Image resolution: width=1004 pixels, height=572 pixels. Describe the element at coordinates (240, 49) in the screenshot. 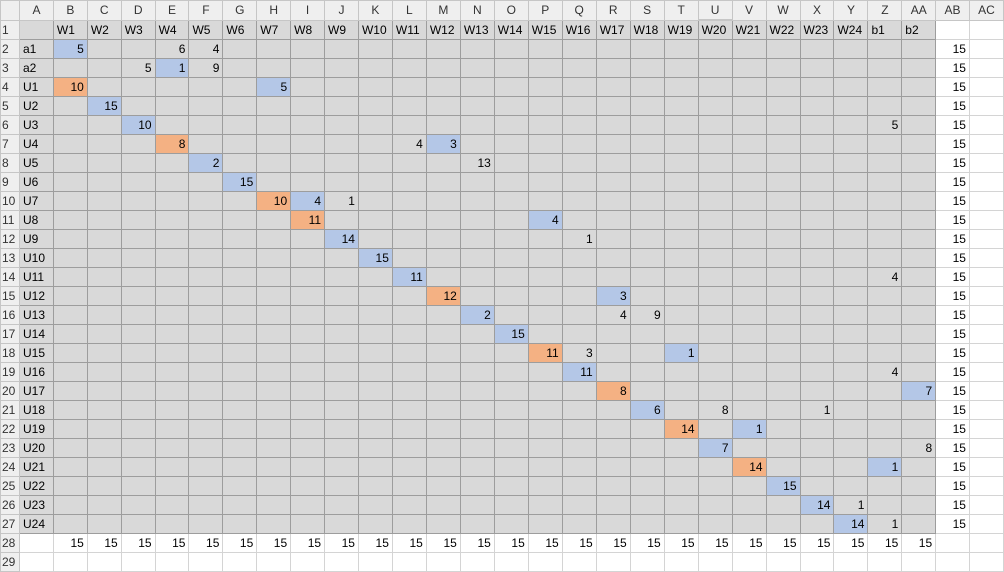

I see `cell-g2` at that location.